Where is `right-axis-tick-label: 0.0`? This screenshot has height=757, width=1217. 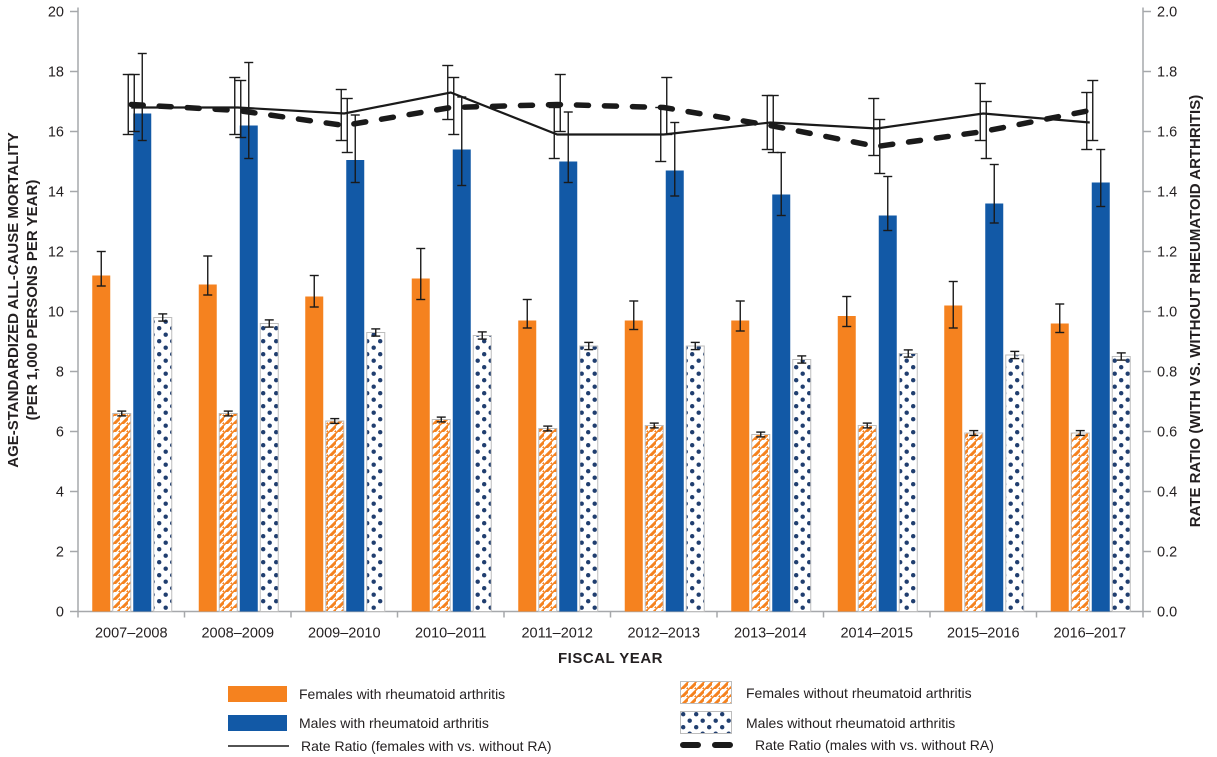 right-axis-tick-label: 0.0 is located at coordinates (1167, 613).